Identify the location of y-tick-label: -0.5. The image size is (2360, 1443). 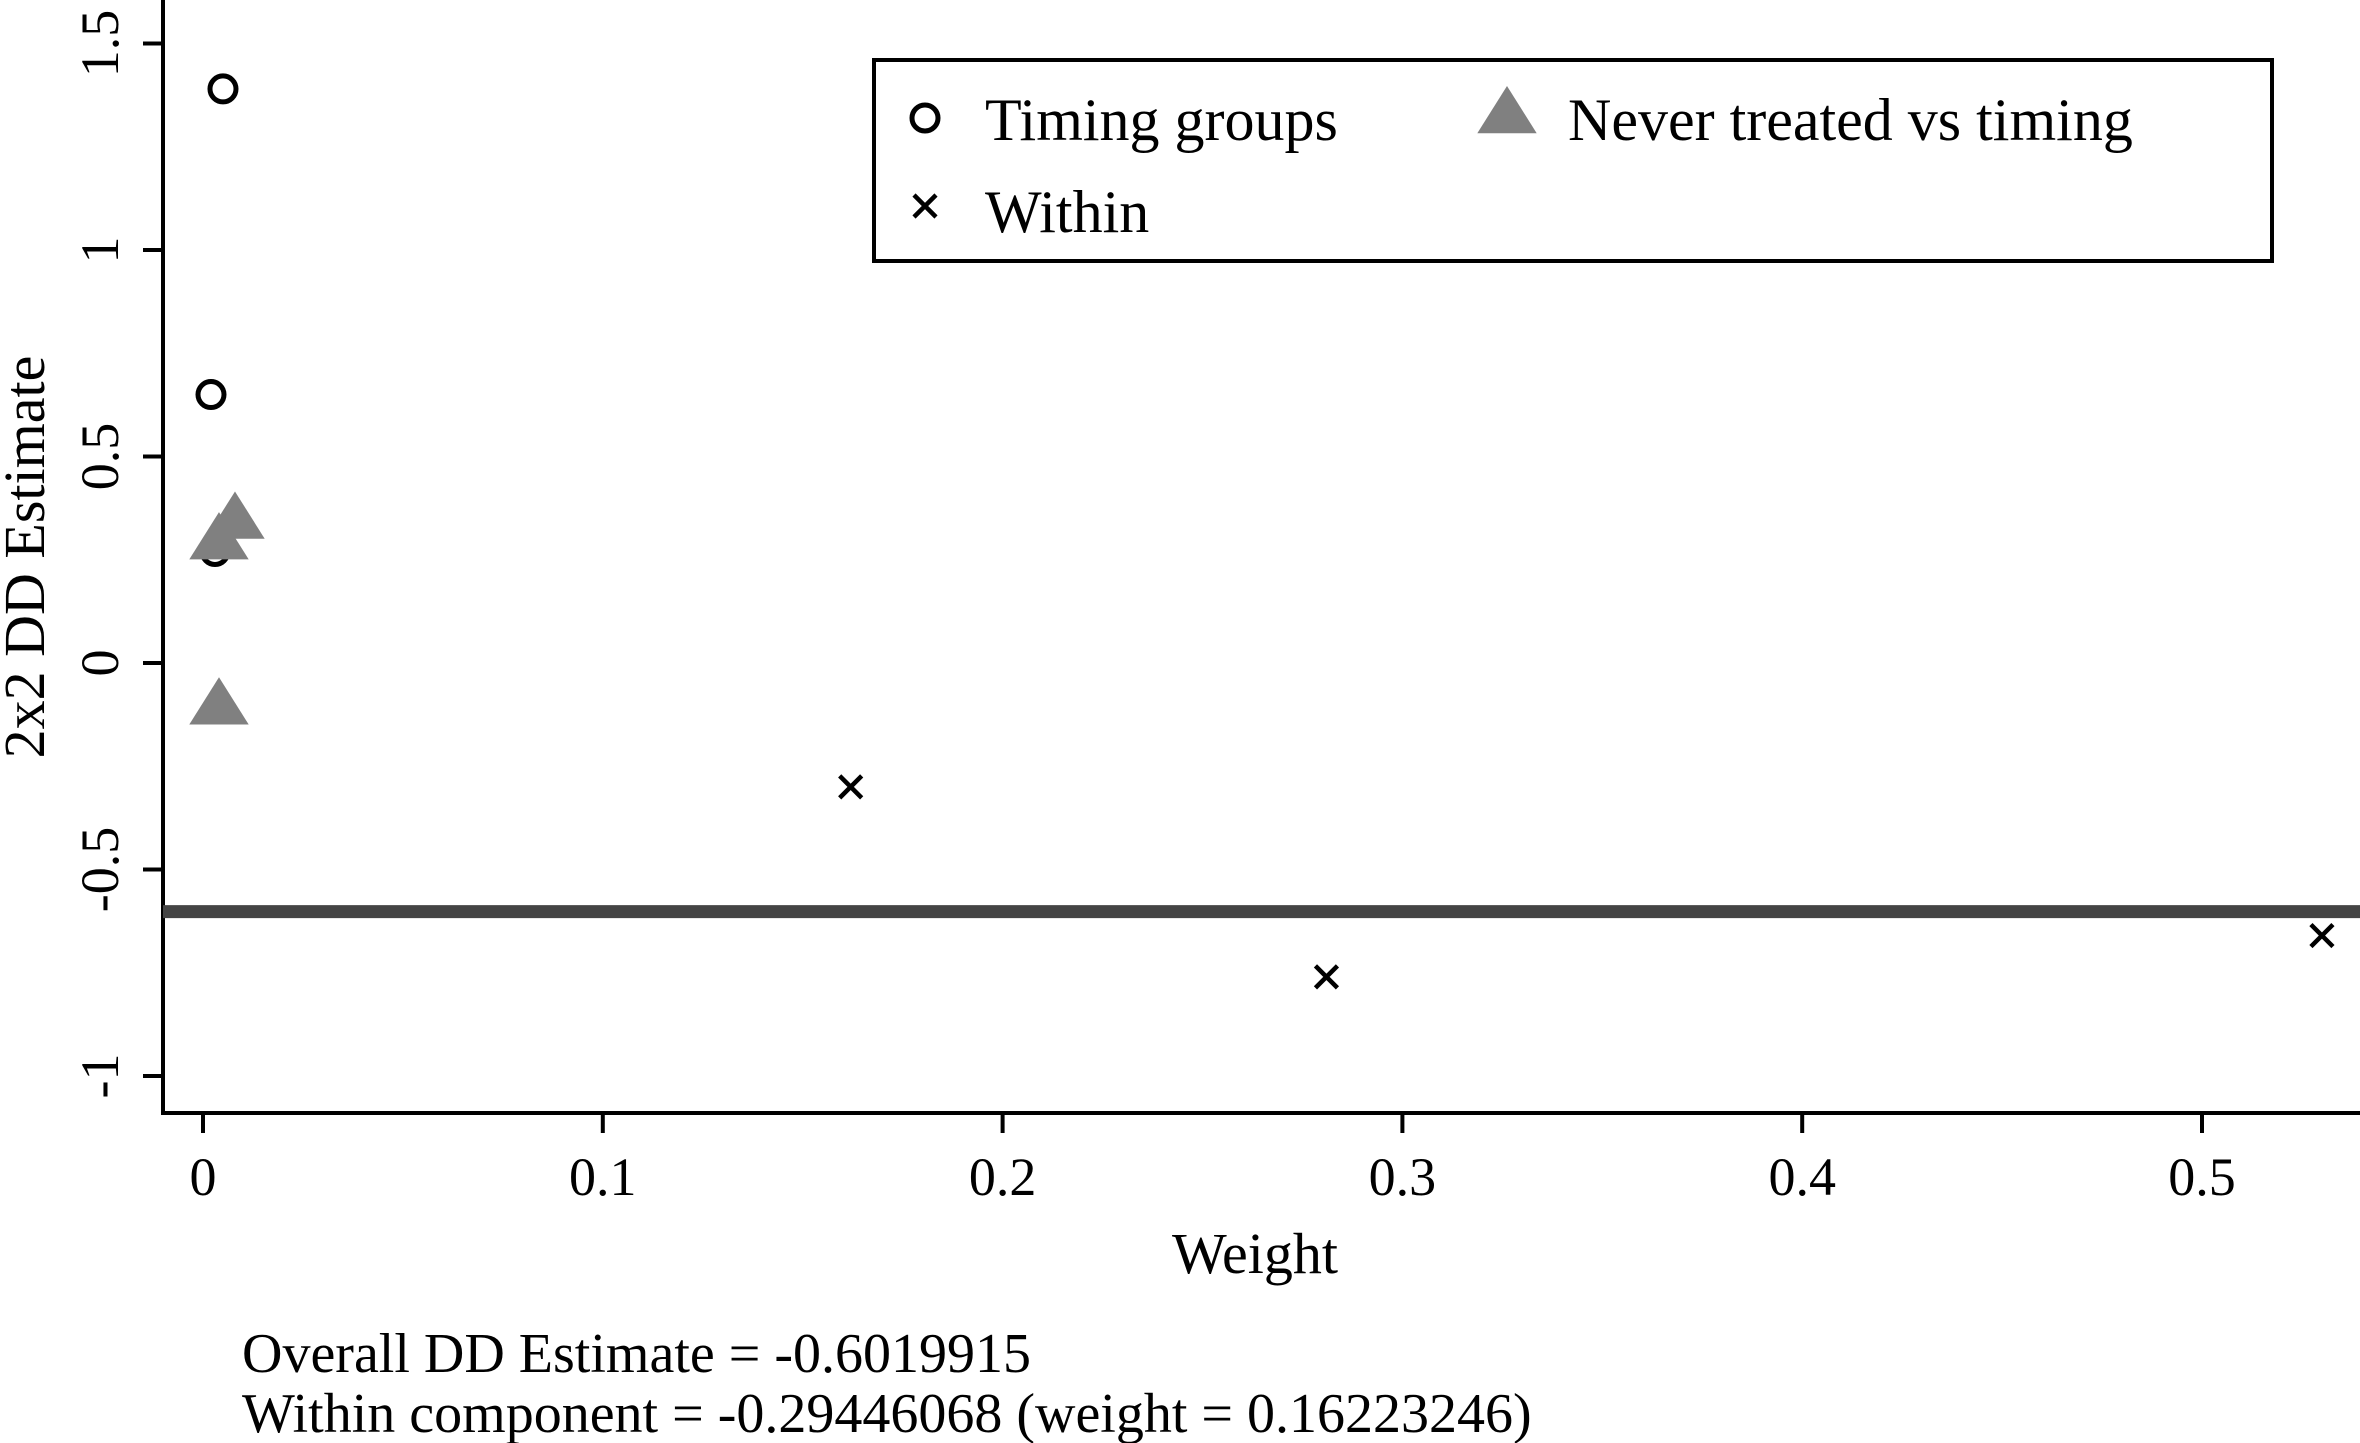
(100, 869).